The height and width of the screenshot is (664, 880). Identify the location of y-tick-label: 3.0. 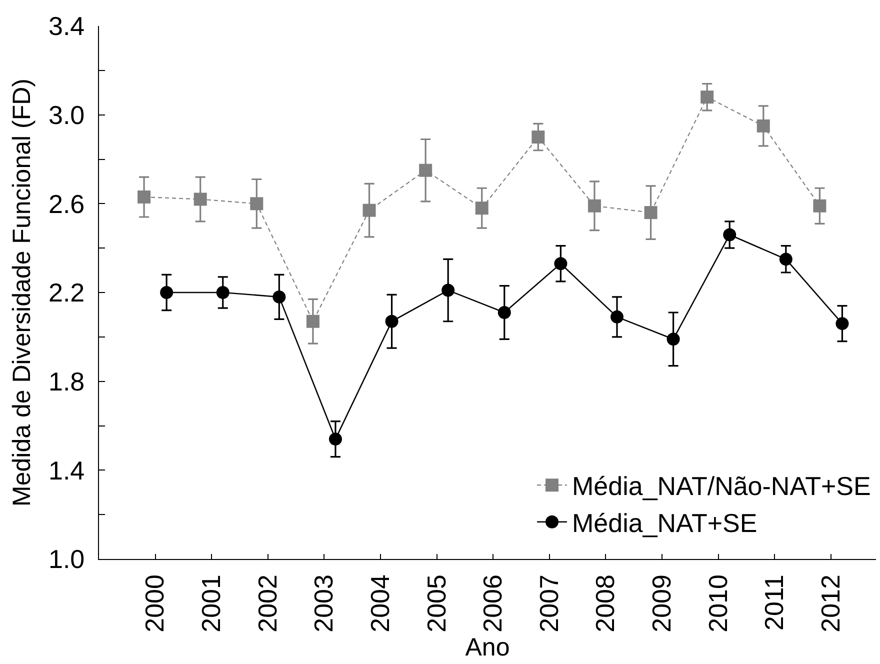
(66, 115).